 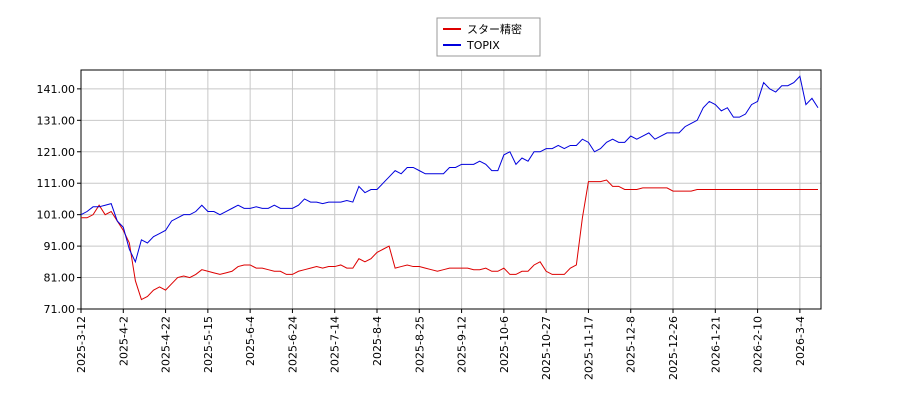 I want to click on legend-box, so click(x=488, y=37).